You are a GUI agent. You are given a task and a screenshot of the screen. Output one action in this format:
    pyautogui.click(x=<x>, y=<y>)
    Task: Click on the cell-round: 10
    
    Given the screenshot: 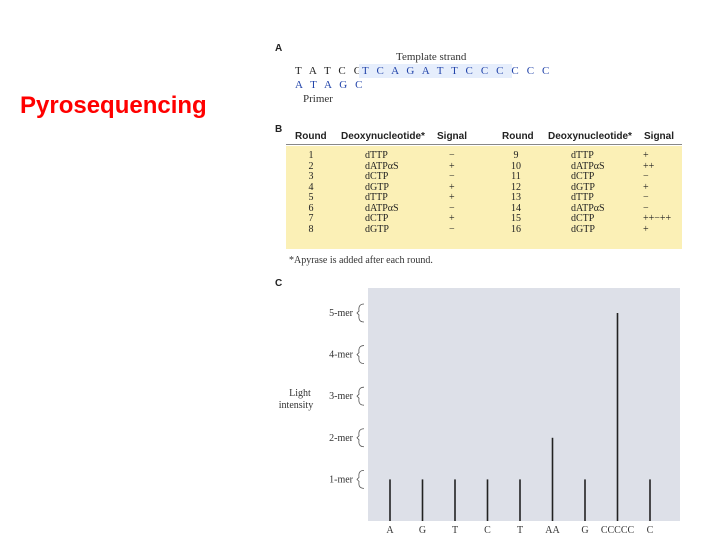 What is the action you would take?
    pyautogui.click(x=516, y=166)
    